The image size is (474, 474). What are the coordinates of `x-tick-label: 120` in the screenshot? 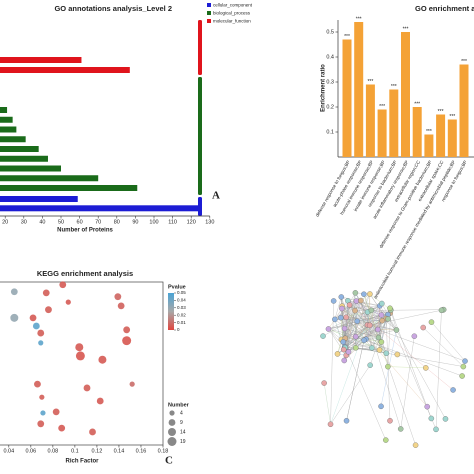 It's located at (191, 222).